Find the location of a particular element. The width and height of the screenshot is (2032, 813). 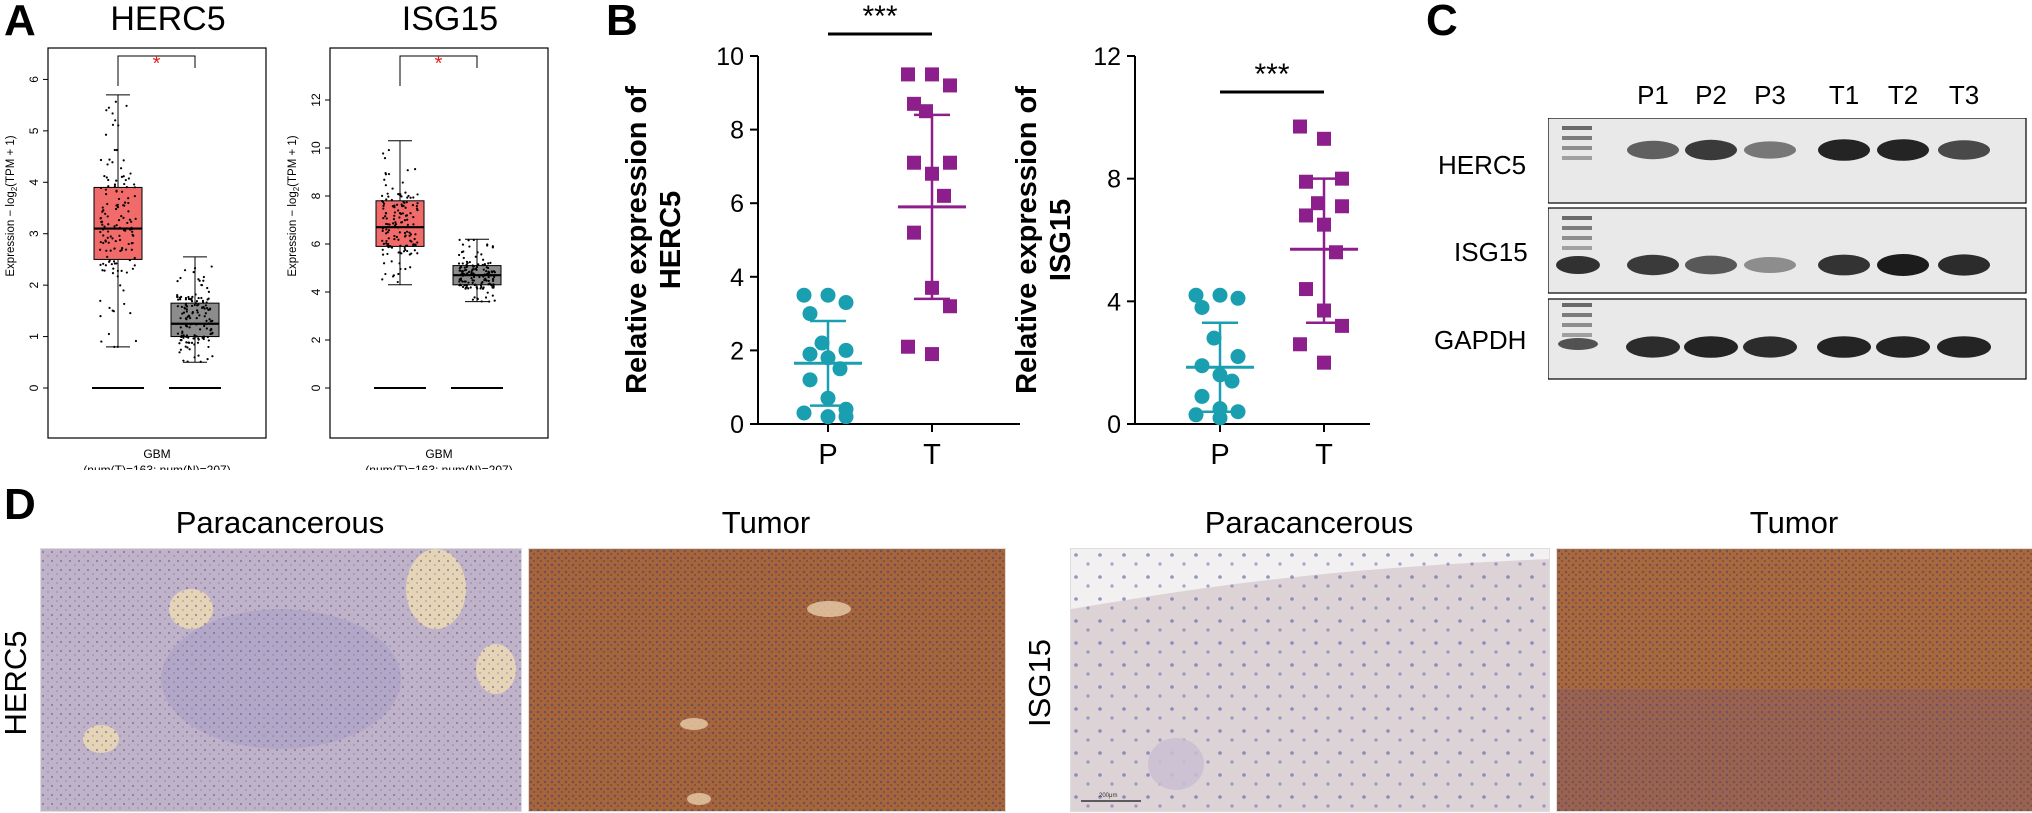

y-tick-label: 2 is located at coordinates (34, 284).